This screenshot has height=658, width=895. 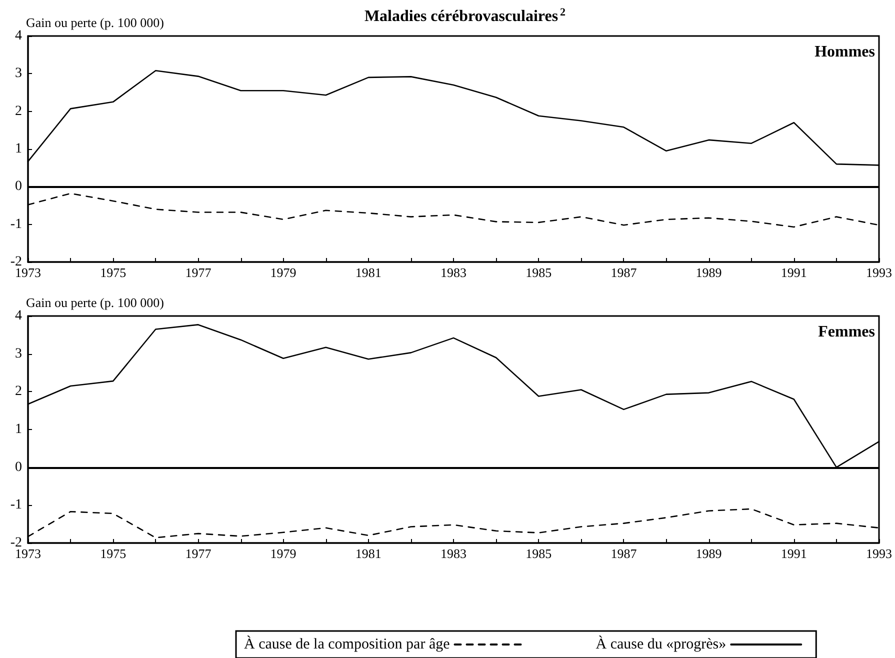 What do you see at coordinates (845, 52) in the screenshot?
I see `annotation: Hommes` at bounding box center [845, 52].